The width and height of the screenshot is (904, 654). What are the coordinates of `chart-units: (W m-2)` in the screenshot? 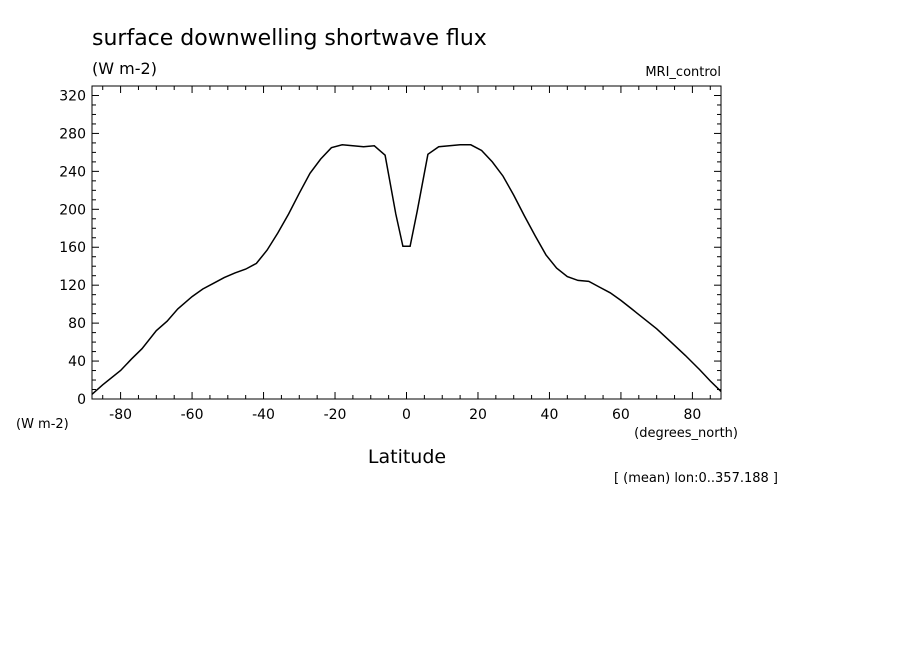 It's located at (124, 68).